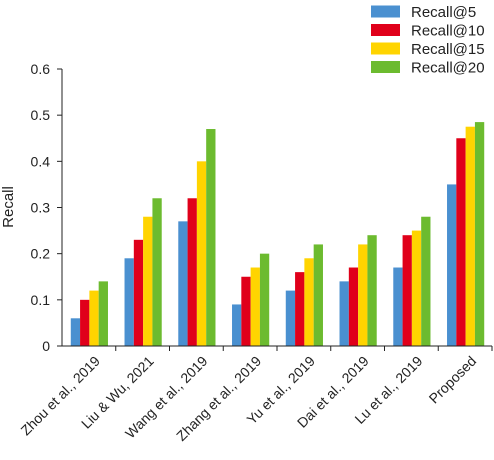 The width and height of the screenshot is (494, 460). Describe the element at coordinates (41, 69) in the screenshot. I see `y-tick-label: 0.6` at that location.